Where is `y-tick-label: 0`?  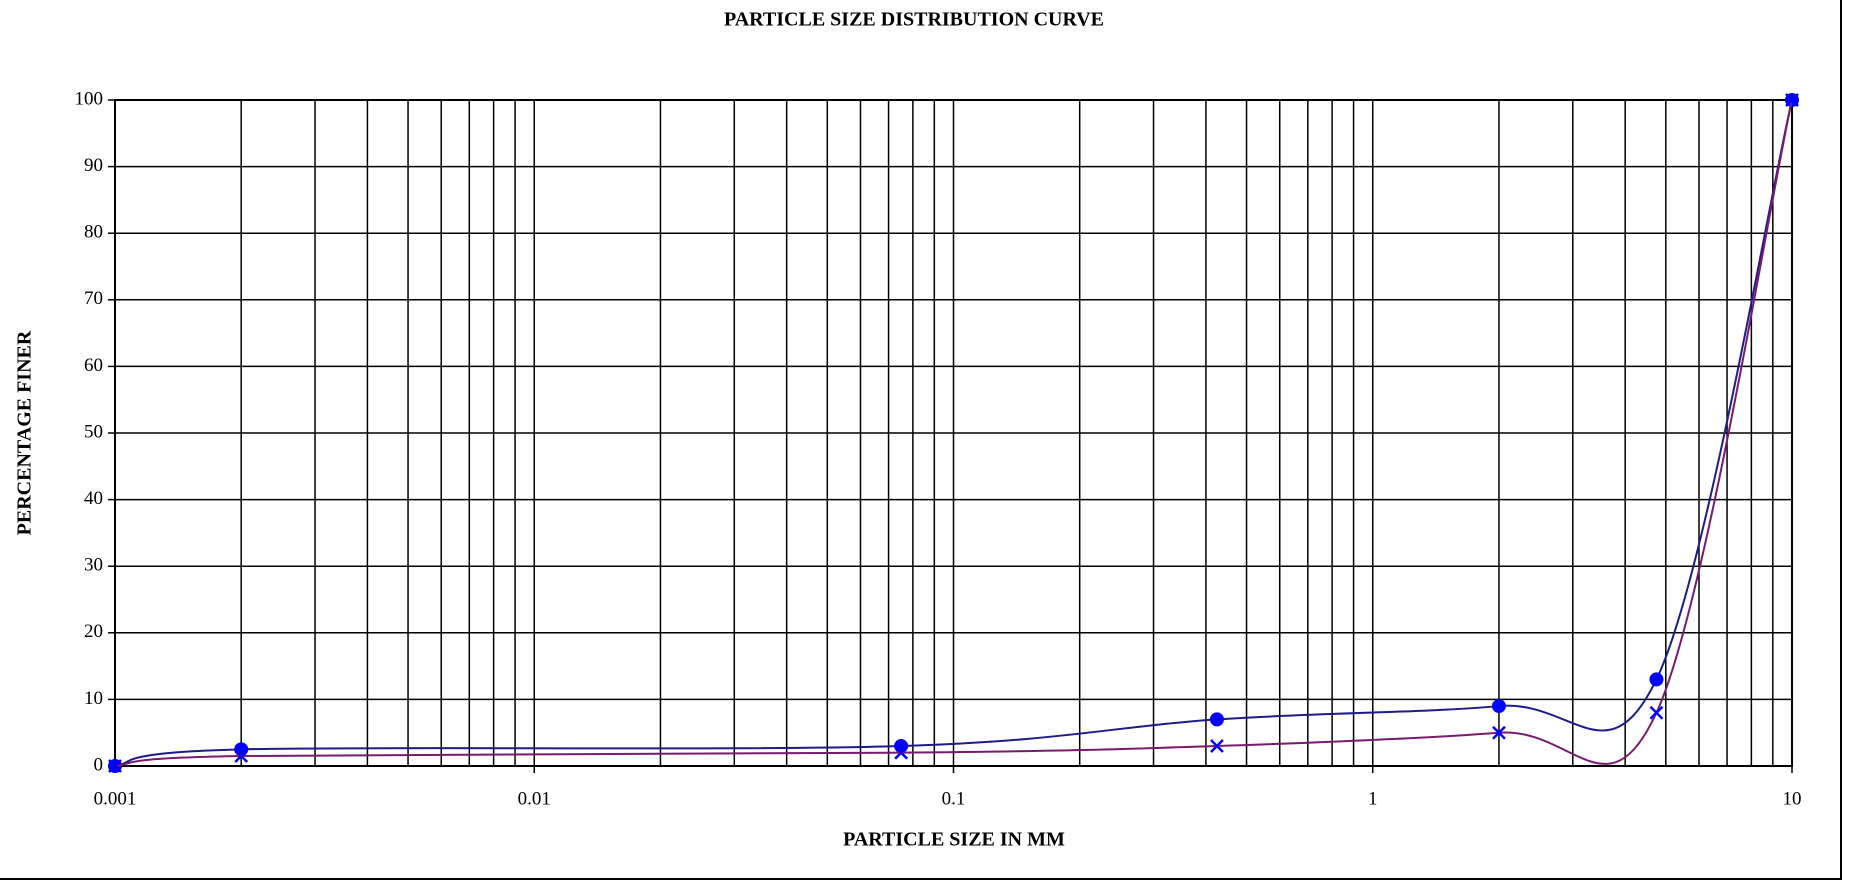 y-tick-label: 0 is located at coordinates (99, 764).